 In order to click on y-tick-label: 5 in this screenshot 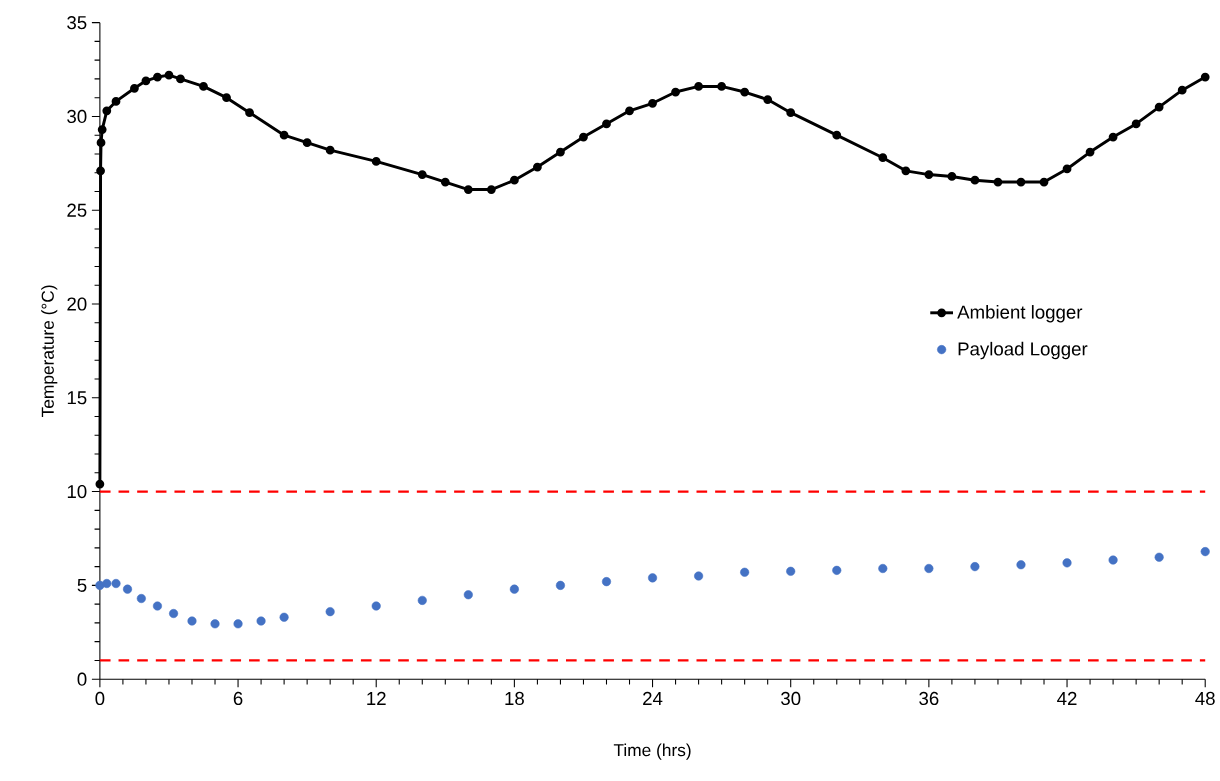, I will do `click(82, 585)`.